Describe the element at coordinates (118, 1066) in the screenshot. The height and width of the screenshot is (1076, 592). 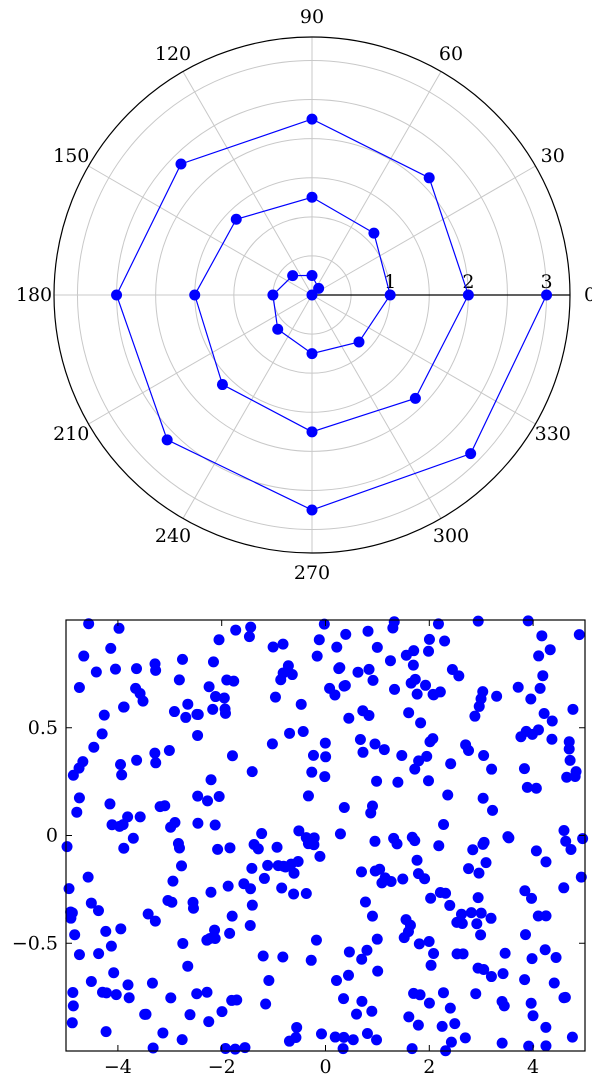
I see `x-tick-label: −4` at that location.